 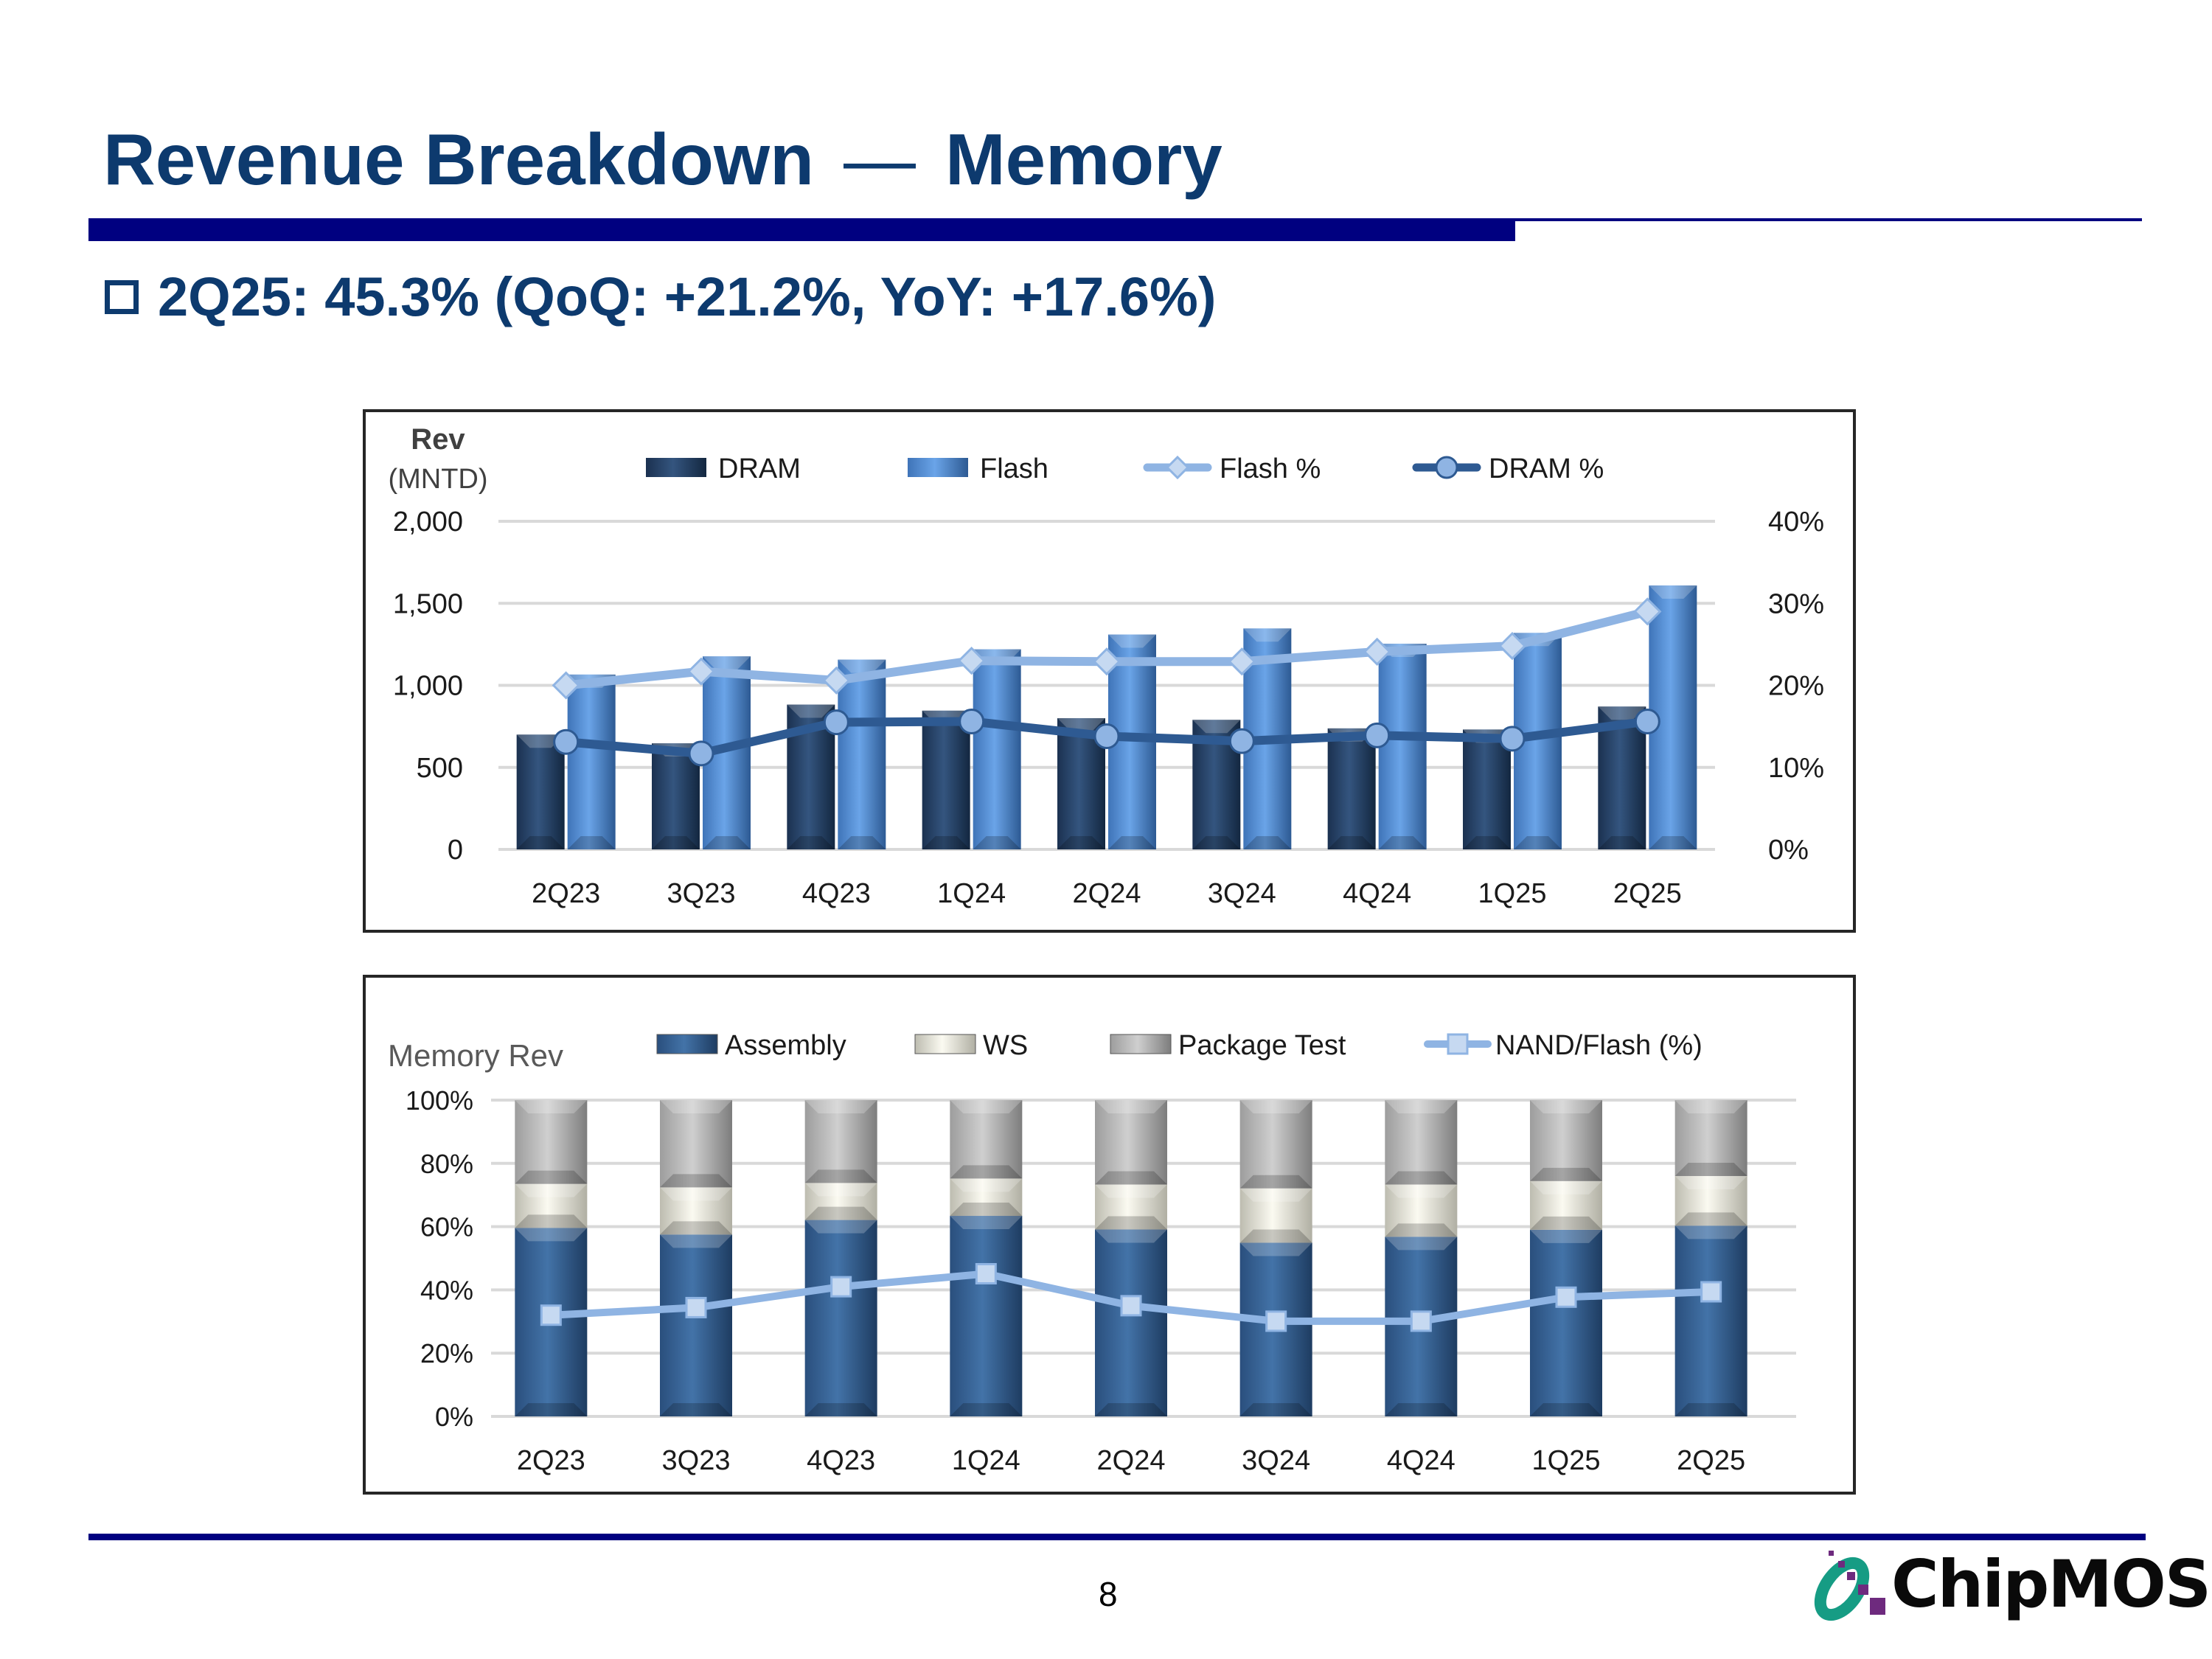 What do you see at coordinates (1177, 467) in the screenshot?
I see `legend-diamond-icon` at bounding box center [1177, 467].